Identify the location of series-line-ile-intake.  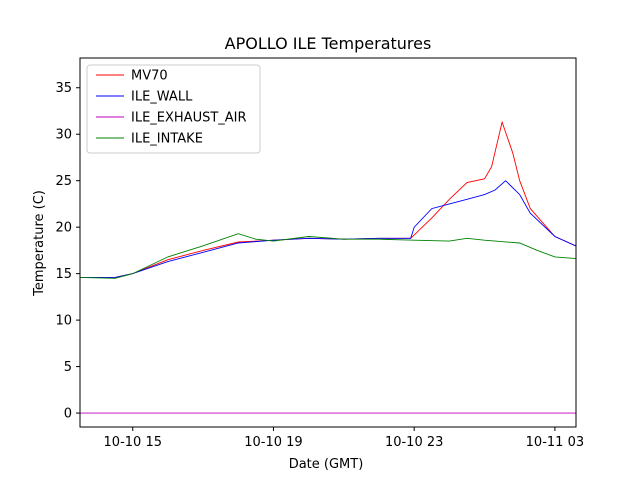
(328, 256).